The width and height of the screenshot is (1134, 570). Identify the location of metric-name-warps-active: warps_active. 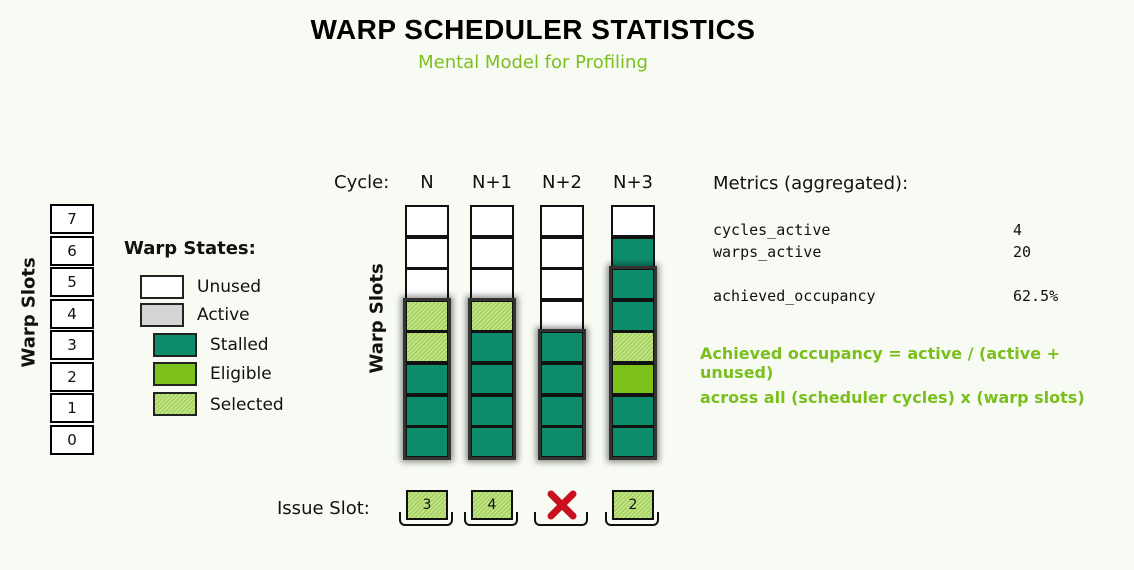
(767, 252).